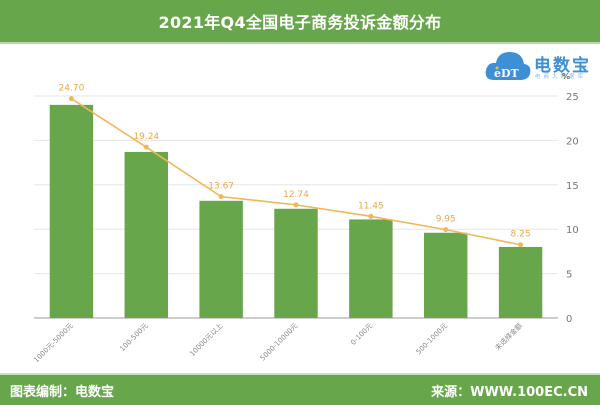 The height and width of the screenshot is (405, 600). Describe the element at coordinates (572, 97) in the screenshot. I see `y-tick-label: 25` at that location.